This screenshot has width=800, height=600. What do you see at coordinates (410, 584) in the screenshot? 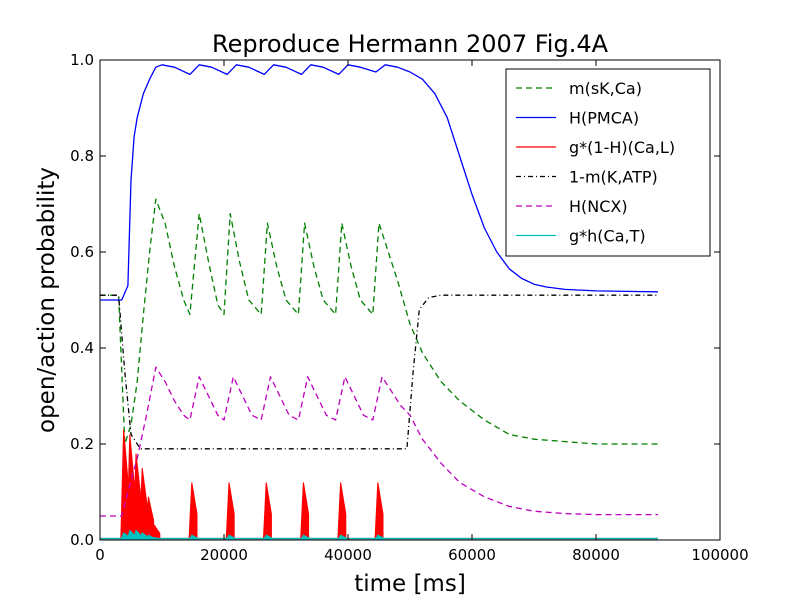
I see `x-axis-label: time [ms]` at bounding box center [410, 584].